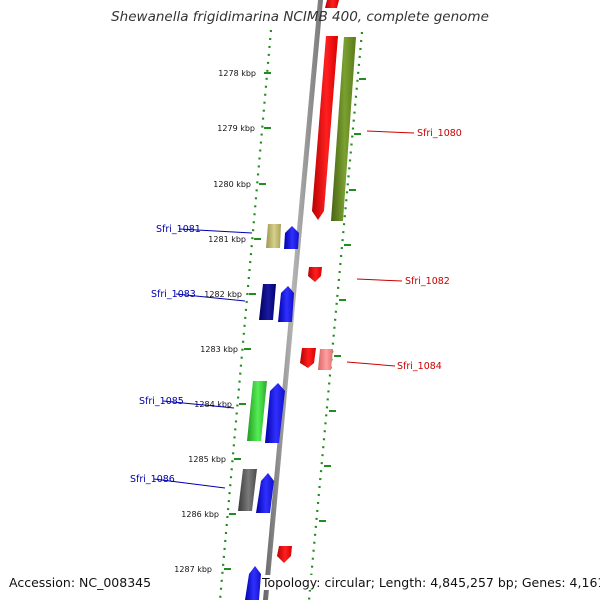 This screenshot has height=600, width=600. Describe the element at coordinates (193, 569) in the screenshot. I see `kbp-label-1287: 1287 kbp` at that location.